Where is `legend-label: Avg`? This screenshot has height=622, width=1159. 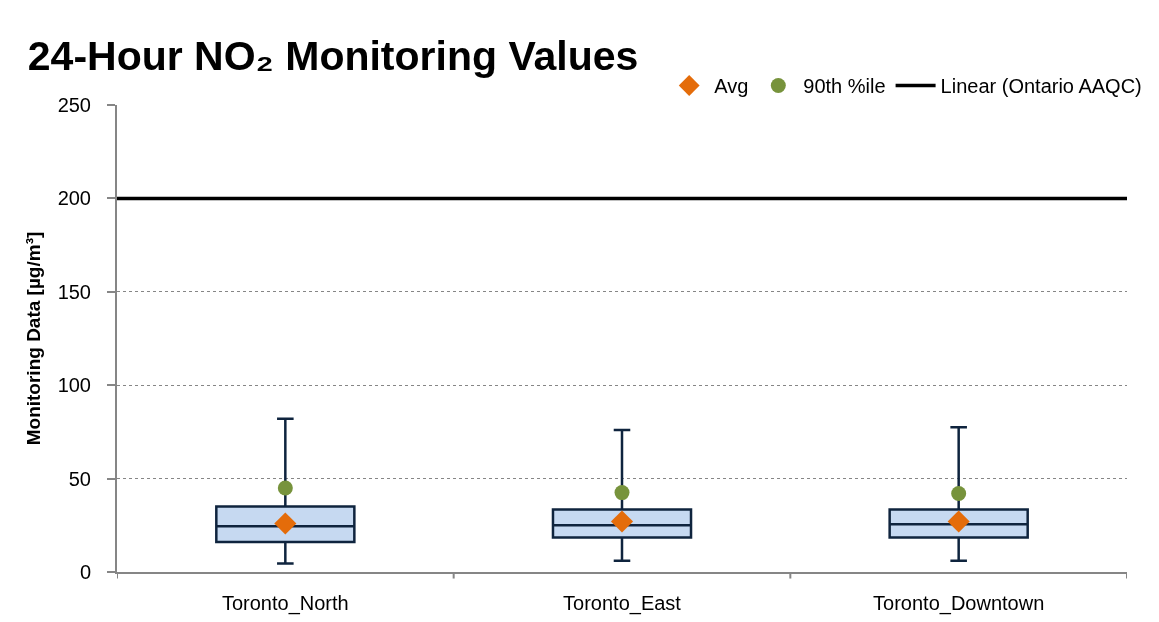 legend-label: Avg is located at coordinates (731, 86).